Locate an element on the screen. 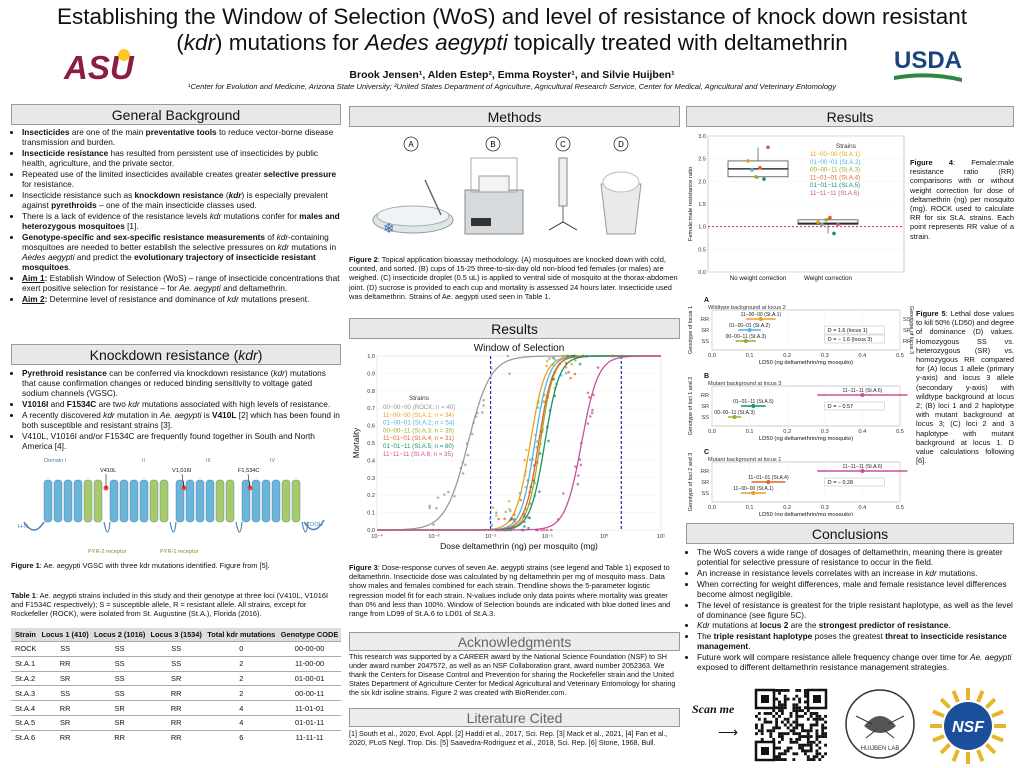 This screenshot has height=768, width=1024. ratio-y-tick: 0.5 is located at coordinates (702, 250).